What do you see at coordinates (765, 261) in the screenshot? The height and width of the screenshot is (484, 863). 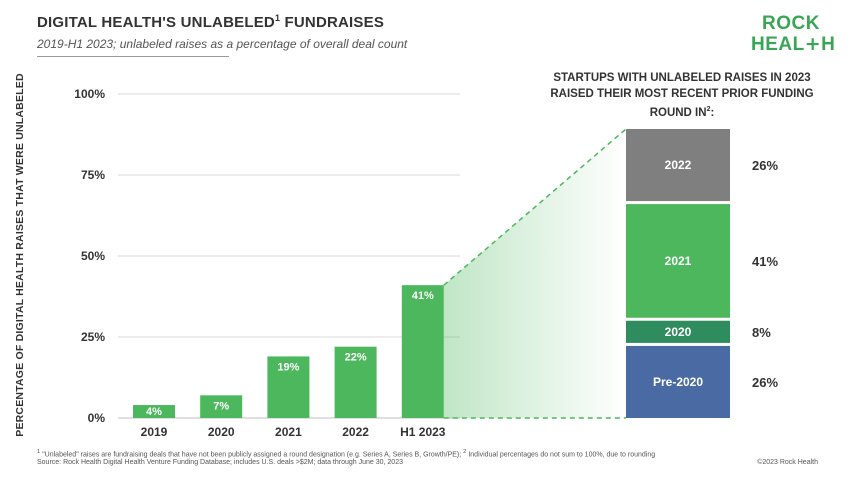 I see `segment-value-label: 41%` at bounding box center [765, 261].